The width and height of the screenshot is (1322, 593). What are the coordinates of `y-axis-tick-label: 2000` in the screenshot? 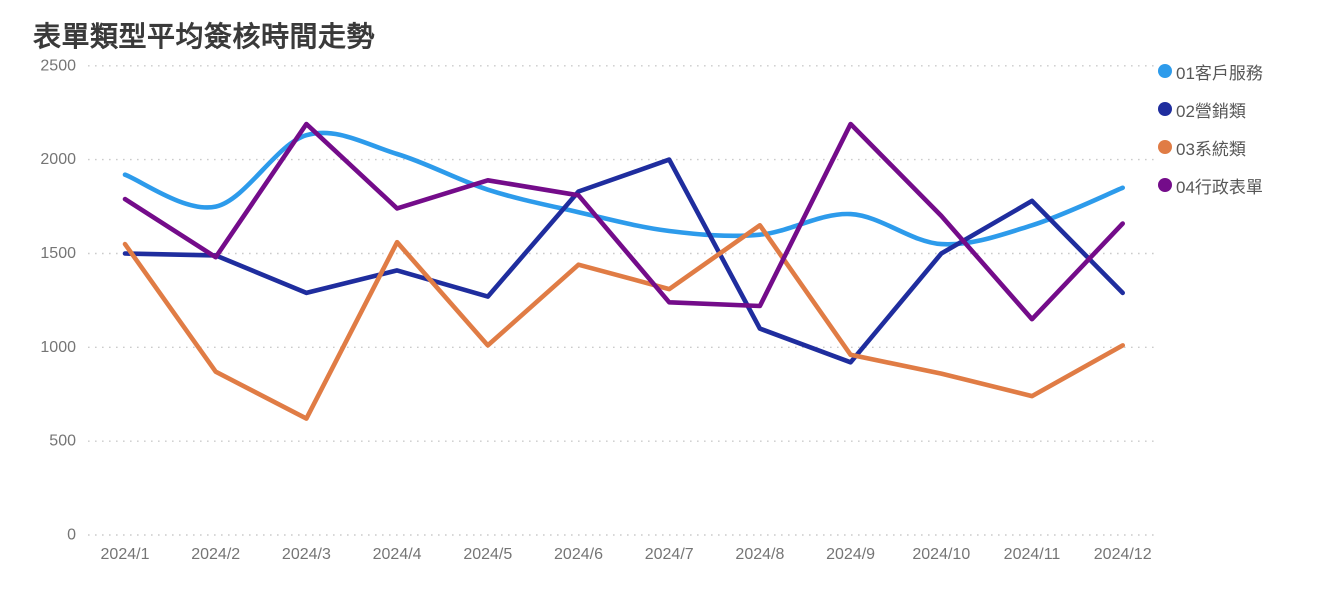 It's located at (58, 159).